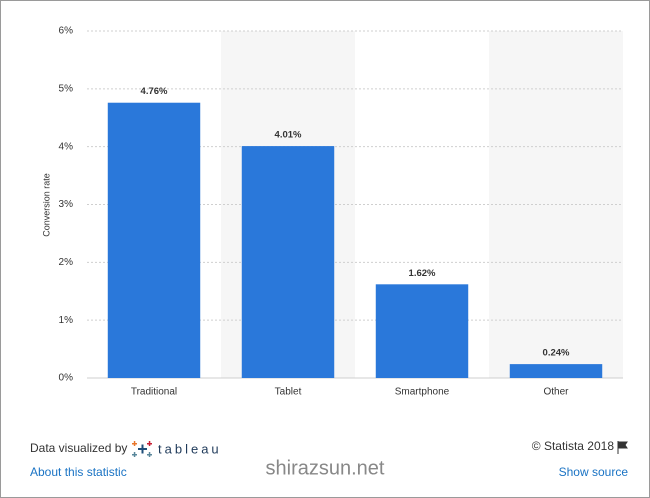 Image resolution: width=650 pixels, height=498 pixels. I want to click on value-label: 0.24%, so click(556, 353).